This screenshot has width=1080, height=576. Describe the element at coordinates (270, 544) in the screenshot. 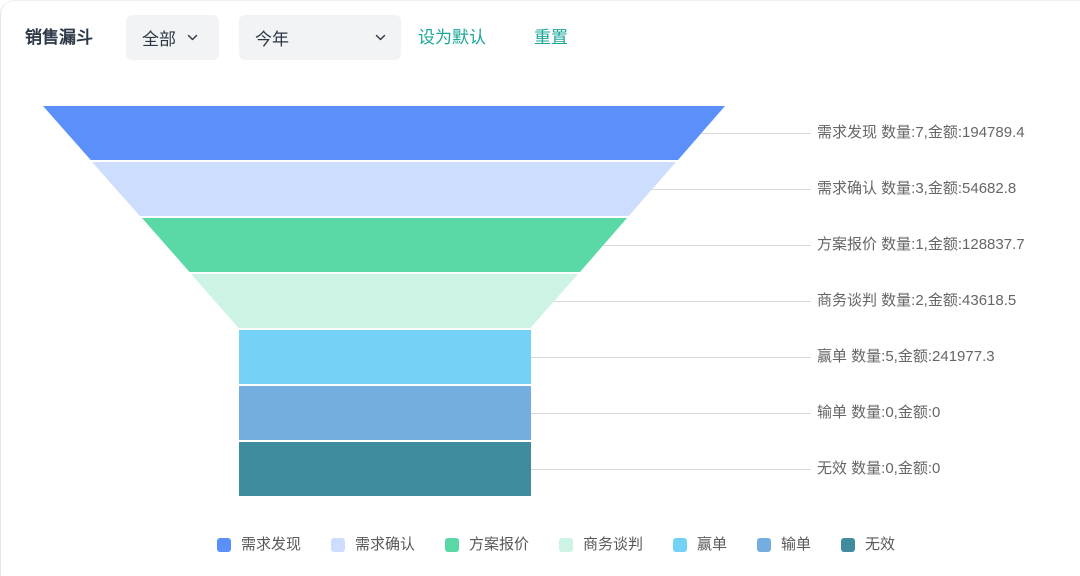

I see `legend-label: 需求发现` at that location.